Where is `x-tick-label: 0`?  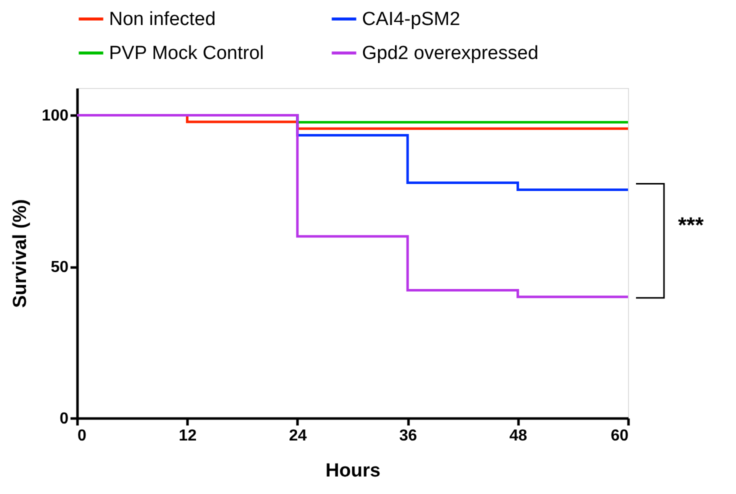
x-tick-label: 0 is located at coordinates (82, 436).